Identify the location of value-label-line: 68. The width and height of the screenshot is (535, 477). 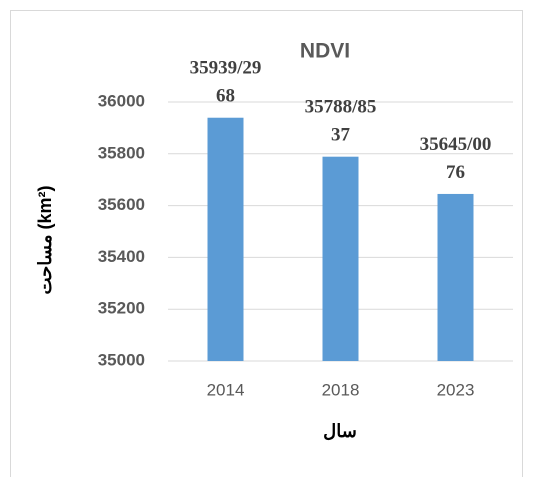
(225, 96).